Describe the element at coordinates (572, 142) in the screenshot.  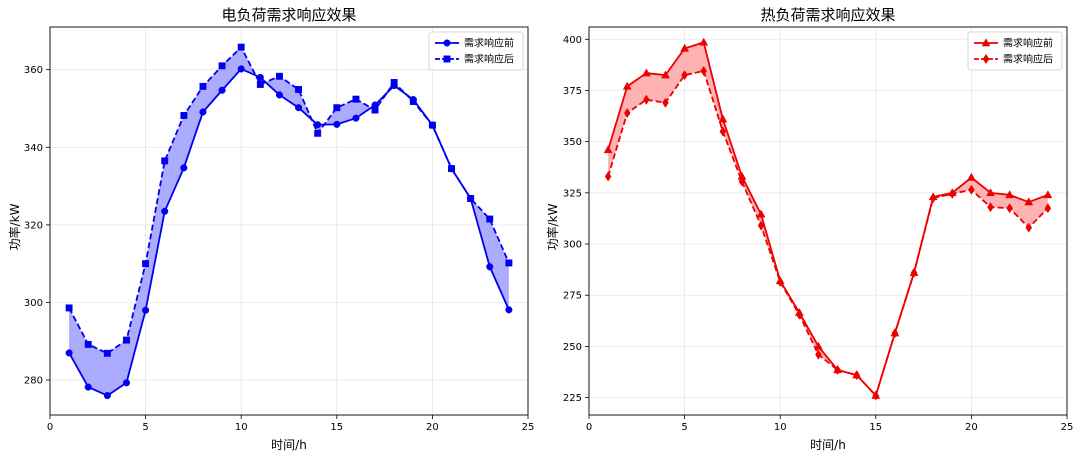
I see `y-tick-label: 350` at that location.